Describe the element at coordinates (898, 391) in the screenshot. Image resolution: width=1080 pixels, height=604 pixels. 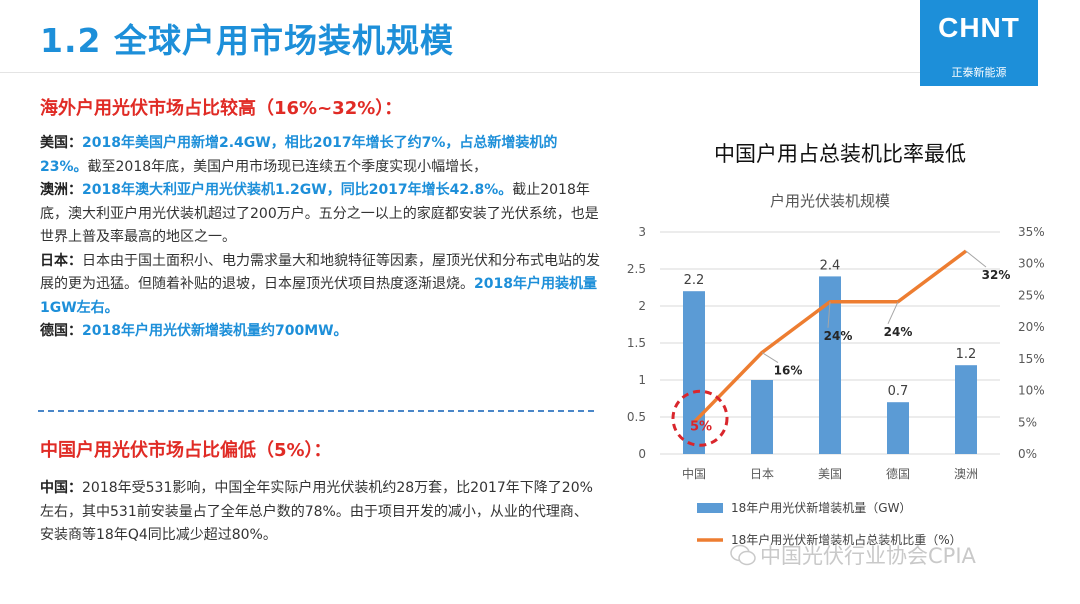
I see `bar-data-label: 0.7` at that location.